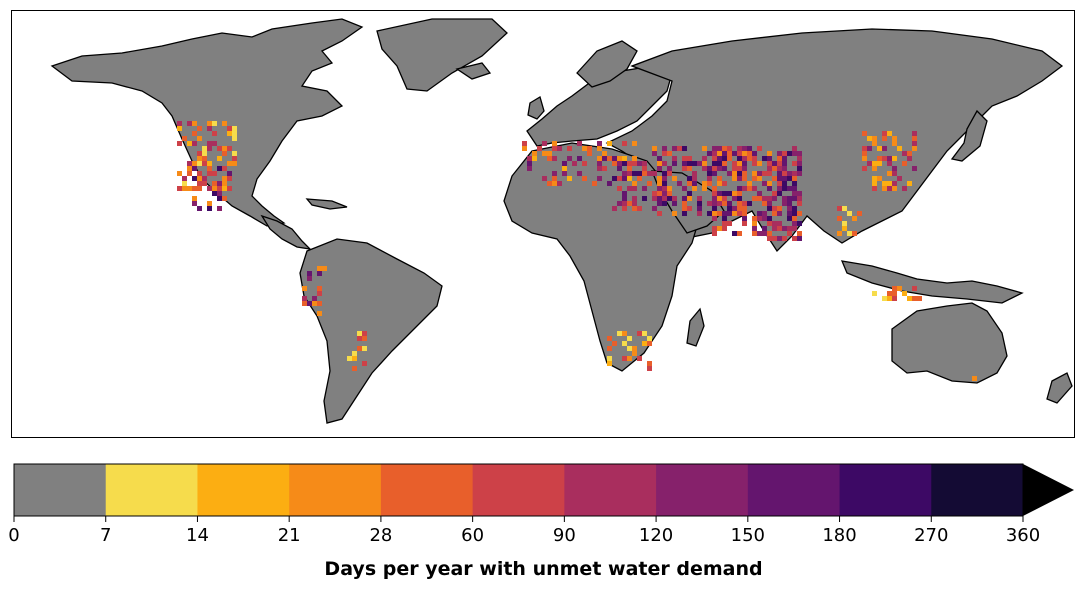  Describe the element at coordinates (747, 535) in the screenshot. I see `colorbar-tick-label: 150` at that location.